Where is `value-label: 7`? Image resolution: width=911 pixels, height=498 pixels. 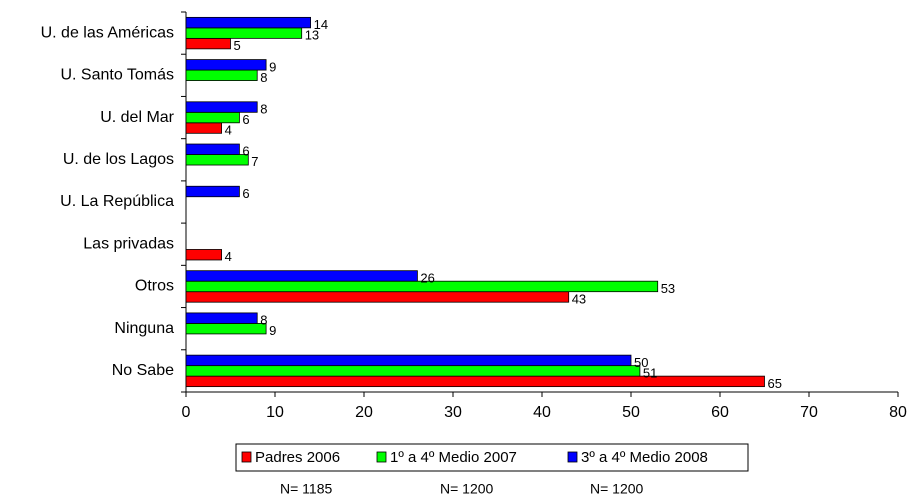 value-label: 7 is located at coordinates (254, 161).